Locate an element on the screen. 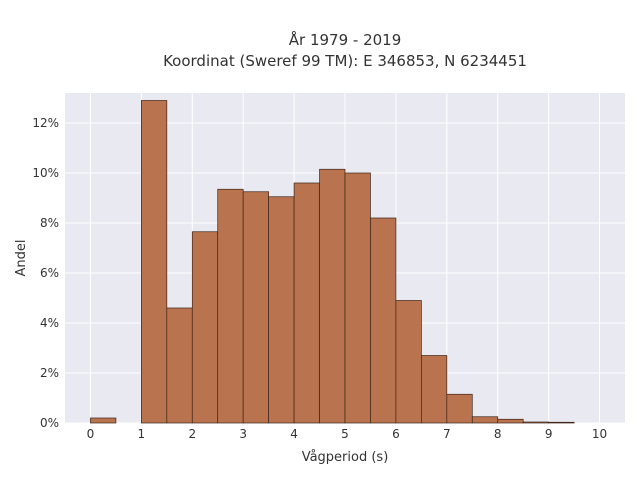 The height and width of the screenshot is (480, 640). x-tick-label: 7 is located at coordinates (447, 434).